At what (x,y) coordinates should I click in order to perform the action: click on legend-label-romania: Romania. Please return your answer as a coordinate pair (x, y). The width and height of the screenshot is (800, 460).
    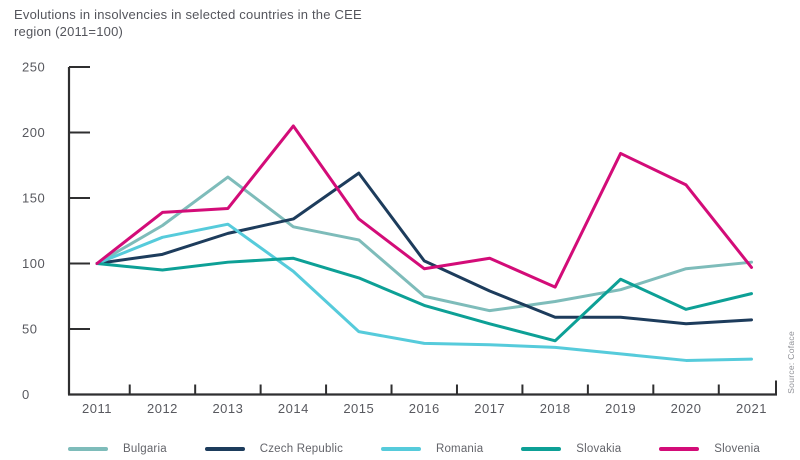
    Looking at the image, I should click on (459, 449).